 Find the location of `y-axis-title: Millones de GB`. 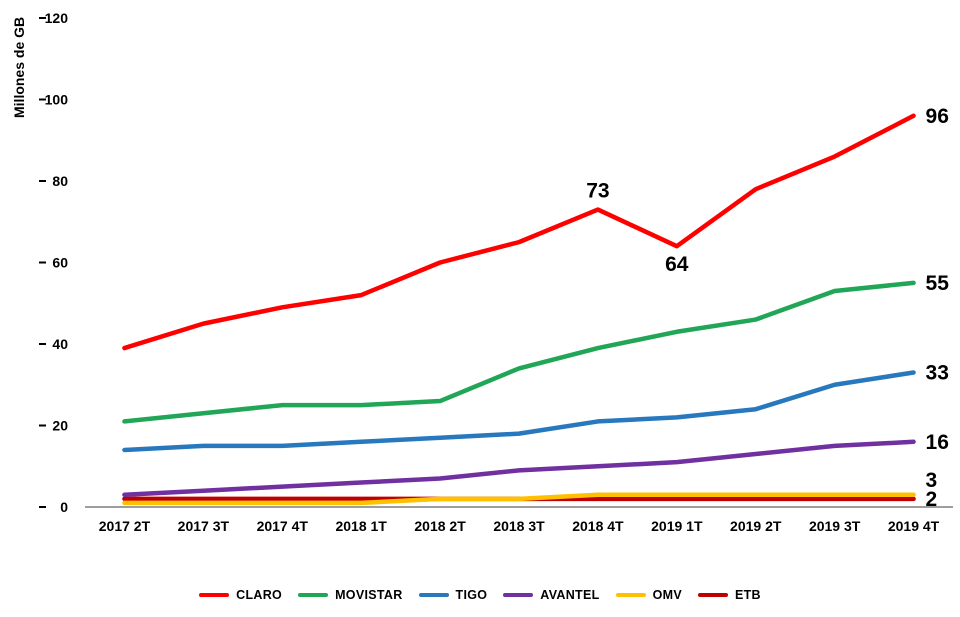

y-axis-title: Millones de GB is located at coordinates (19, 67).